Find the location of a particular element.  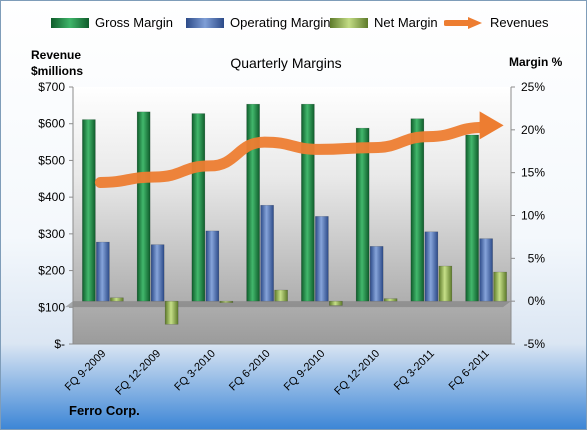

legend-swatch-operating is located at coordinates (205, 22).